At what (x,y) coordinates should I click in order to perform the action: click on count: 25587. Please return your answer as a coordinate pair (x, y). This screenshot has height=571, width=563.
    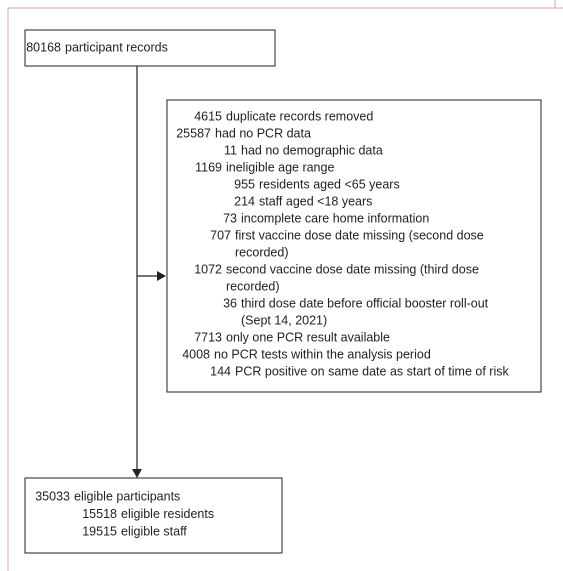
    Looking at the image, I should click on (193, 133).